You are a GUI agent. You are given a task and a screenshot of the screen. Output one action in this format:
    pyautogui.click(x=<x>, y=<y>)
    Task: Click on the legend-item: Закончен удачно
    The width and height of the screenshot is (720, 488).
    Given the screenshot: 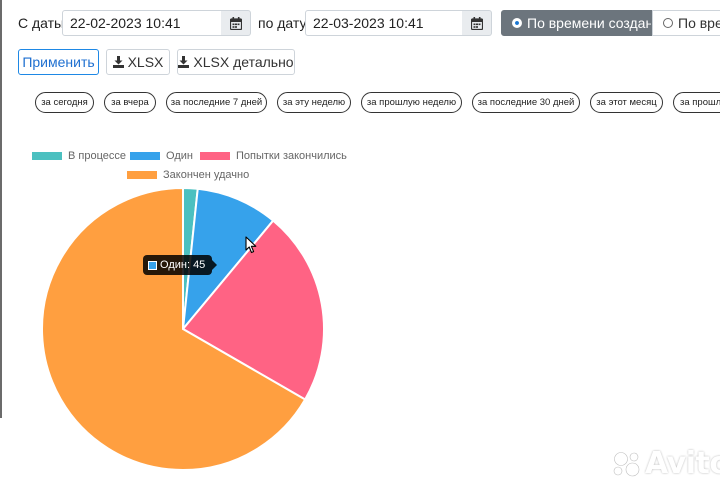 What is the action you would take?
    pyautogui.click(x=188, y=175)
    